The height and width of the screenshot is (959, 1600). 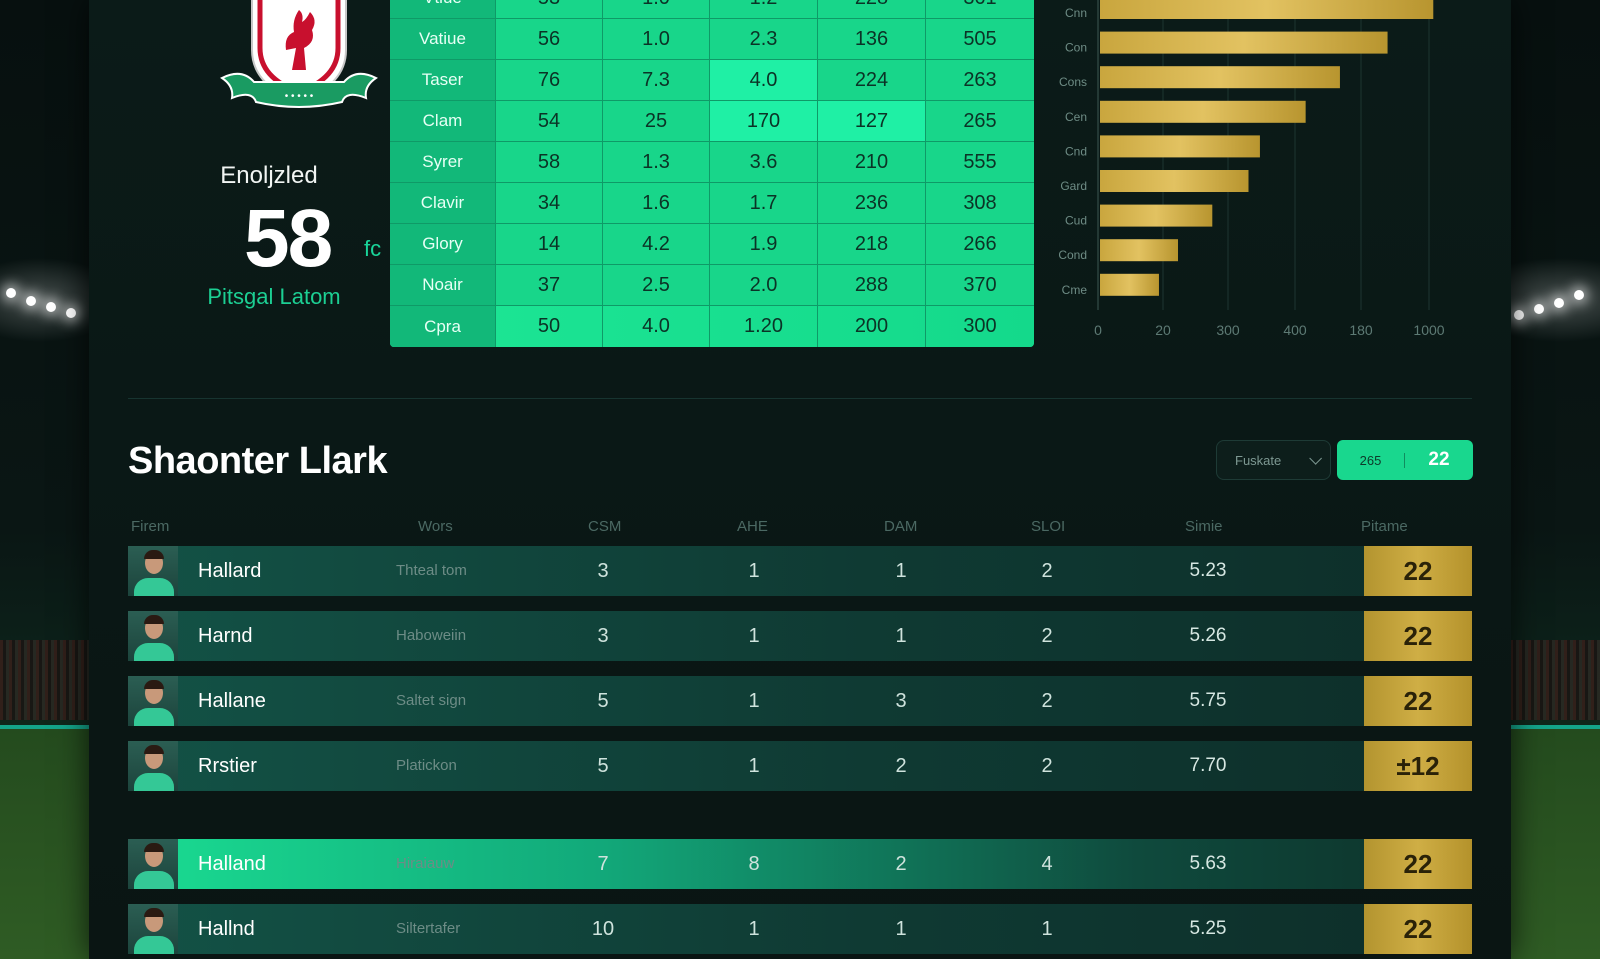 I want to click on stats-row: Cpra 50 4.0 1.20 200 300, so click(x=712, y=326).